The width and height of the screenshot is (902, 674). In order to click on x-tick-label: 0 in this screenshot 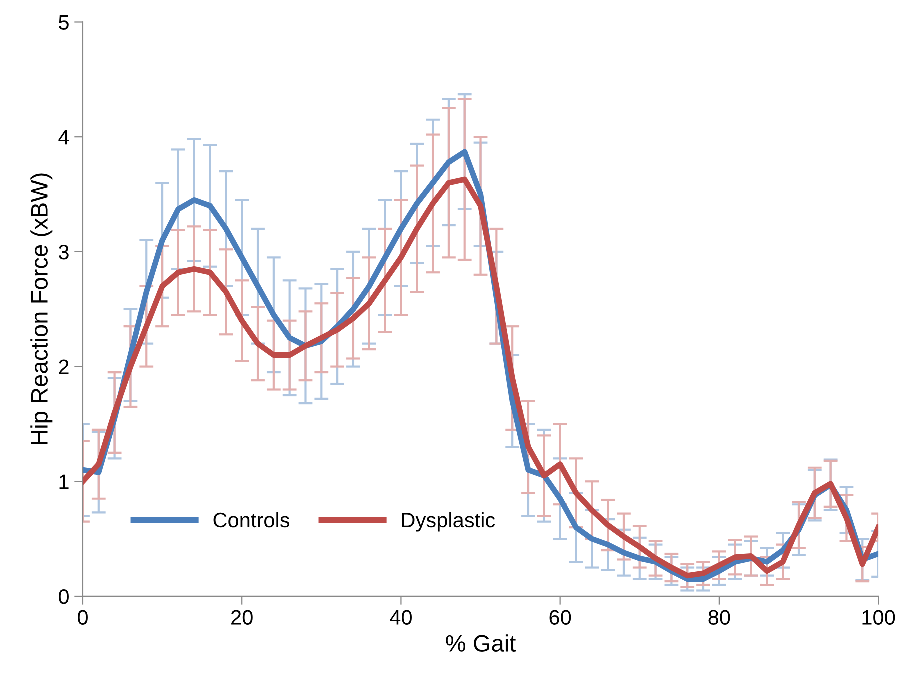, I will do `click(83, 617)`.